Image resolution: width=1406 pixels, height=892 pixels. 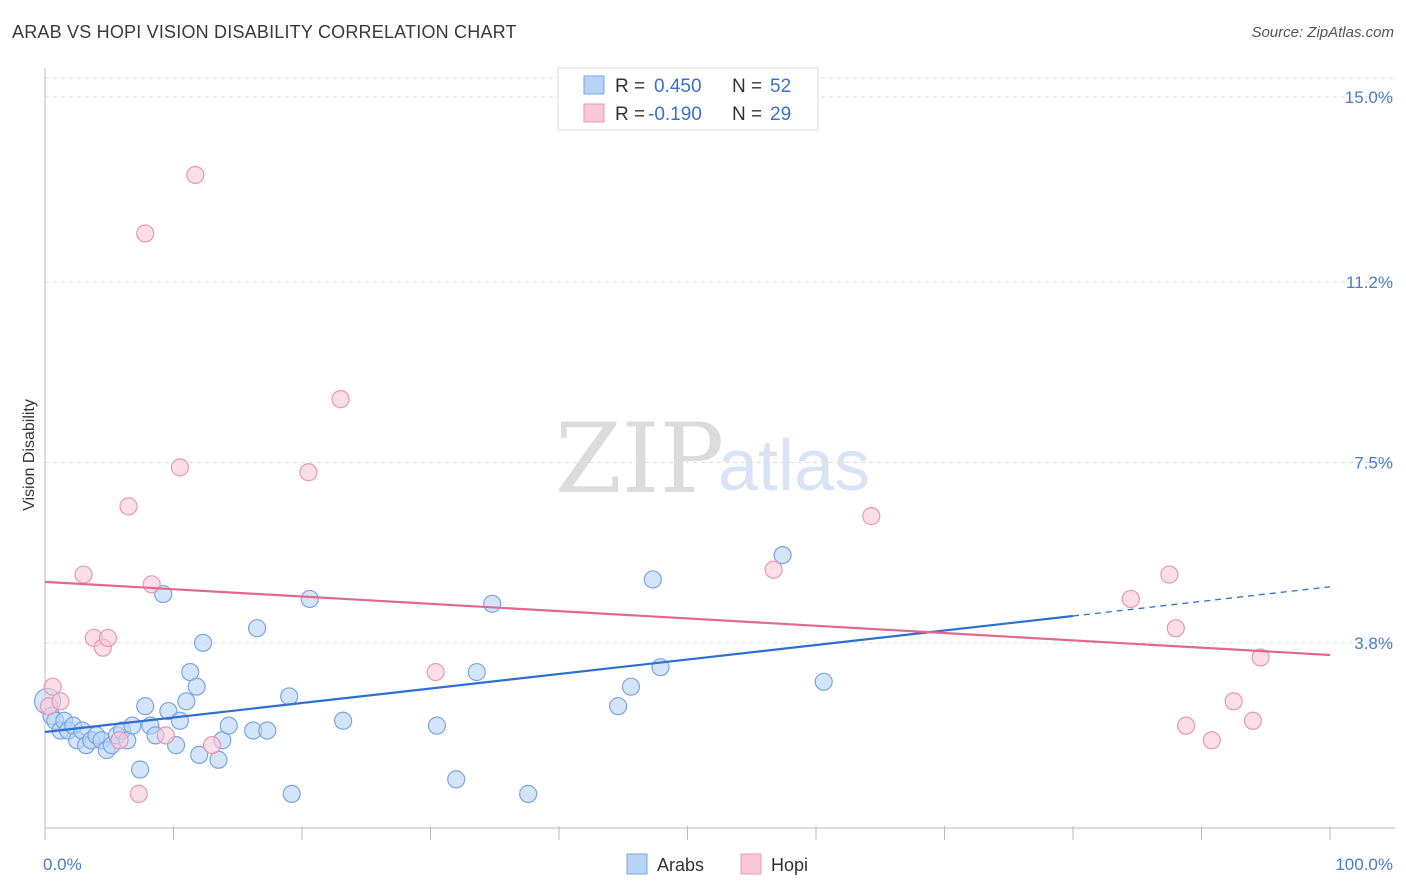 I want to click on legend-n-label-hopi: N =, so click(x=747, y=114).